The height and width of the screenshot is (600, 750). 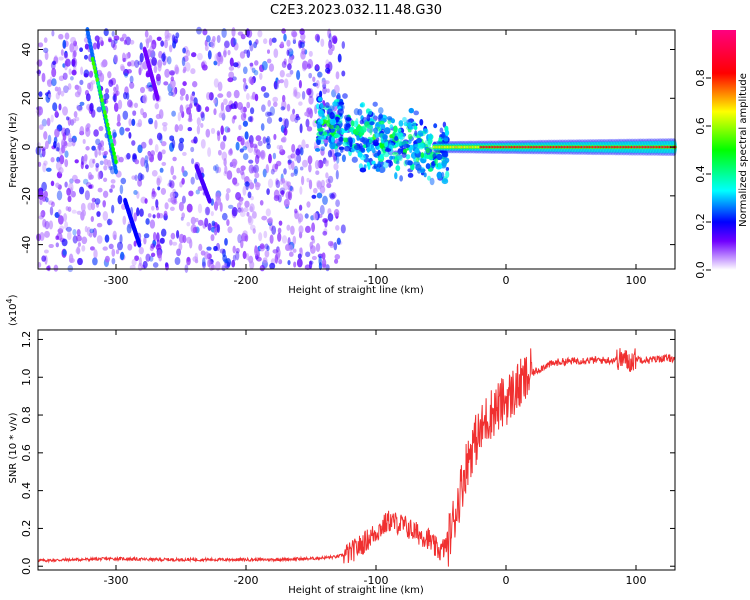 What do you see at coordinates (26, 566) in the screenshot?
I see `snr-y-tick-label: 0.0` at bounding box center [26, 566].